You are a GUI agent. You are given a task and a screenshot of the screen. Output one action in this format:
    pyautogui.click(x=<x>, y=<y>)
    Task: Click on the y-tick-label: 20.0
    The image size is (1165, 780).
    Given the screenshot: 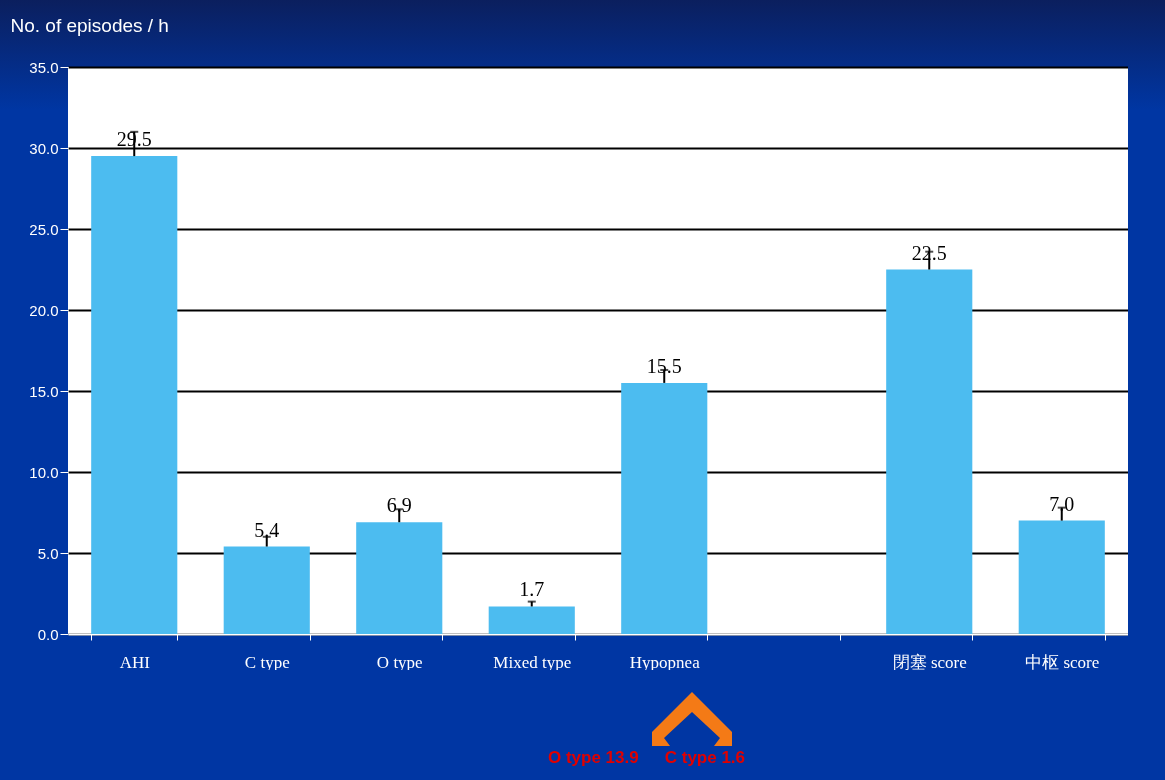 What is the action you would take?
    pyautogui.click(x=44, y=310)
    